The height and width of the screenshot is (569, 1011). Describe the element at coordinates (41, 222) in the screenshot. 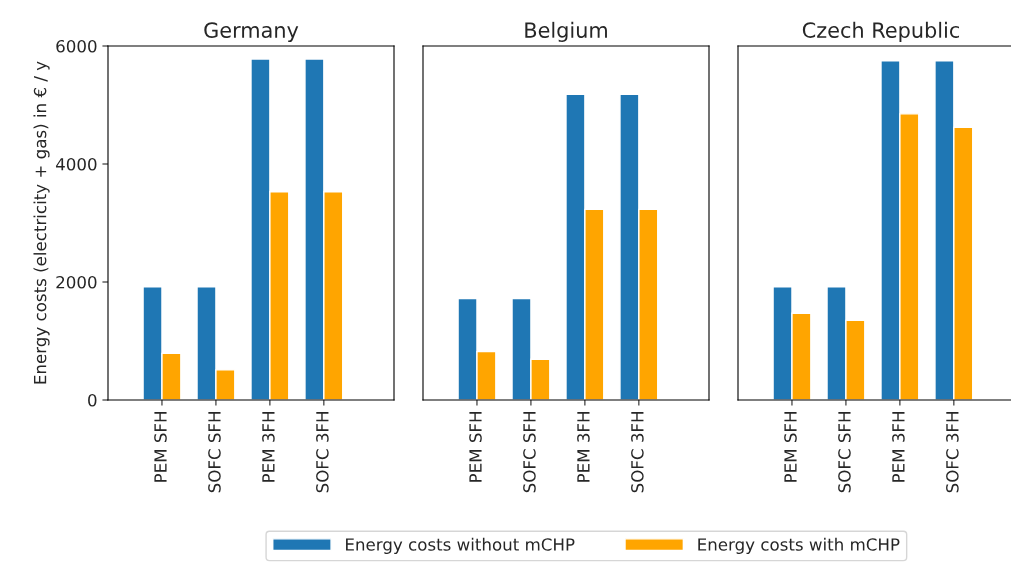

I see `y-axis-title: Energy costs (electricity + gas) in € / y` at that location.